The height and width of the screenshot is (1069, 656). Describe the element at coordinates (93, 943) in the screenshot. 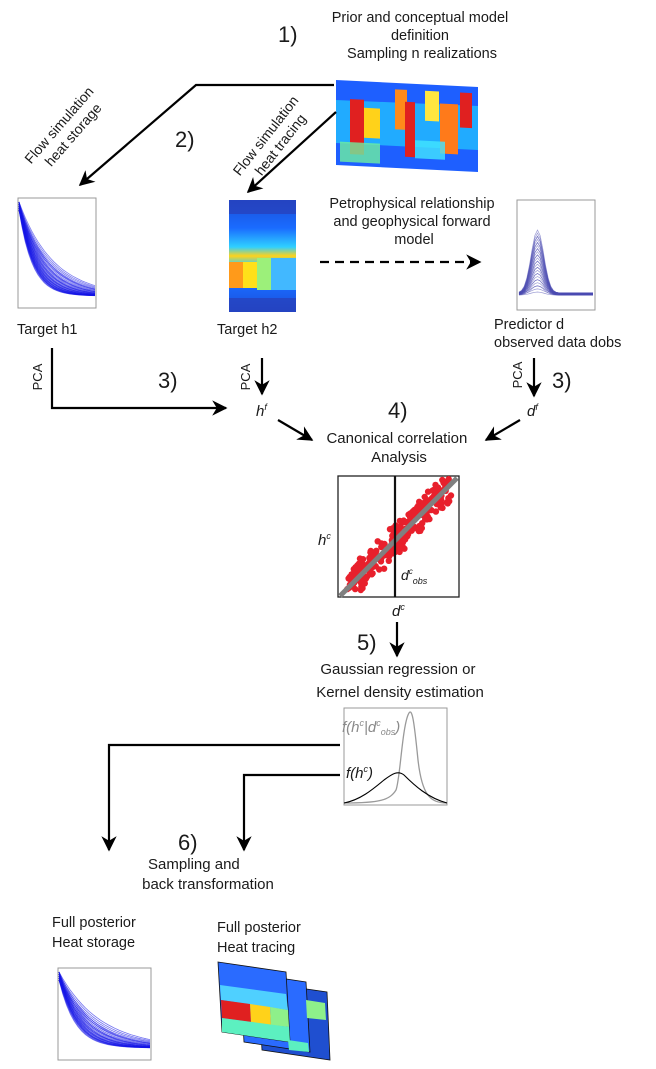

I see `posterior-storage-line2: Heat storage` at that location.